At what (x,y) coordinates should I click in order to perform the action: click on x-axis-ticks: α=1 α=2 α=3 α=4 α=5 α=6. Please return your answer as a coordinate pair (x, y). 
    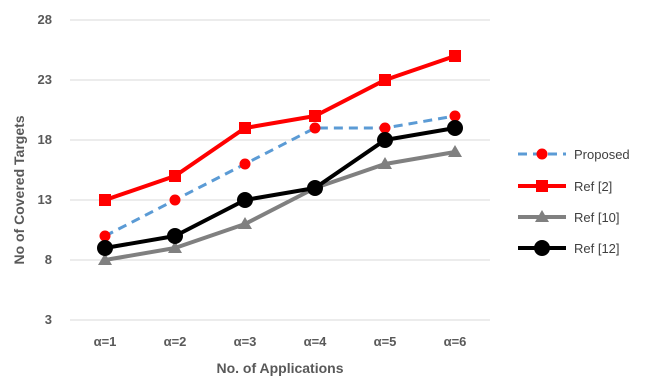
    Looking at the image, I should click on (280, 341).